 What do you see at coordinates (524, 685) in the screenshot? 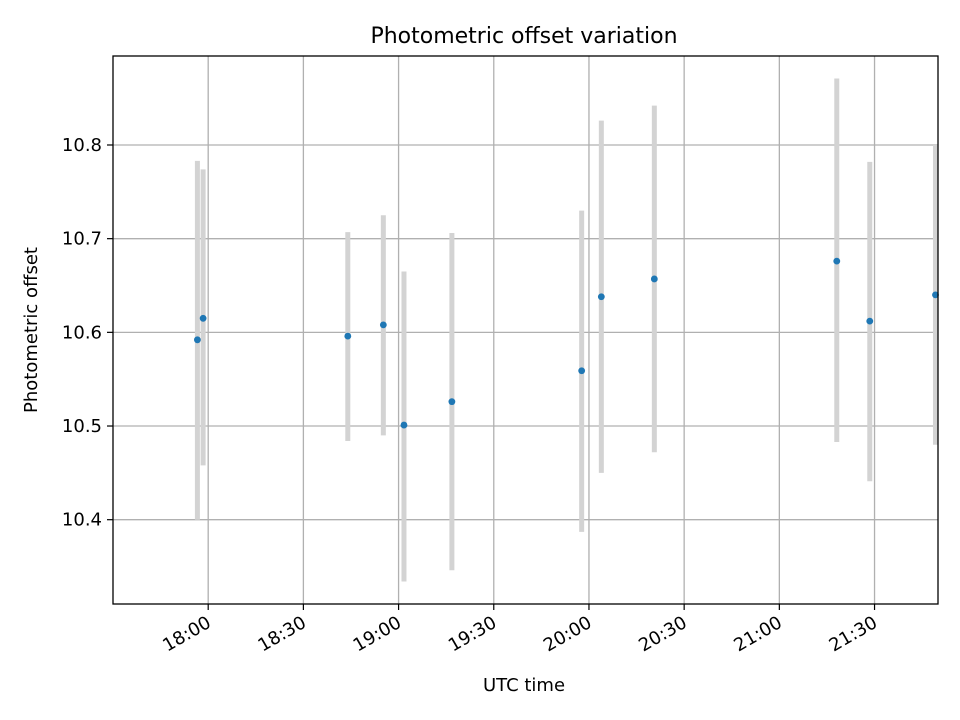
I see `x-axis-label: UTC time` at bounding box center [524, 685].